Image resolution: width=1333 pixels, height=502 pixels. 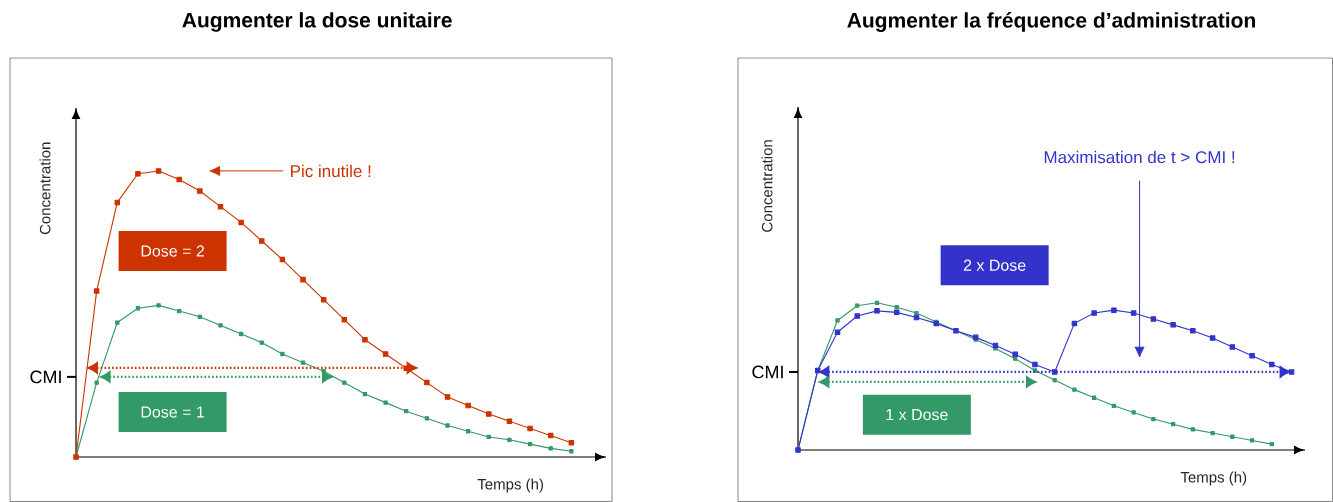 What do you see at coordinates (173, 251) in the screenshot?
I see `text: Dose = 2` at bounding box center [173, 251].